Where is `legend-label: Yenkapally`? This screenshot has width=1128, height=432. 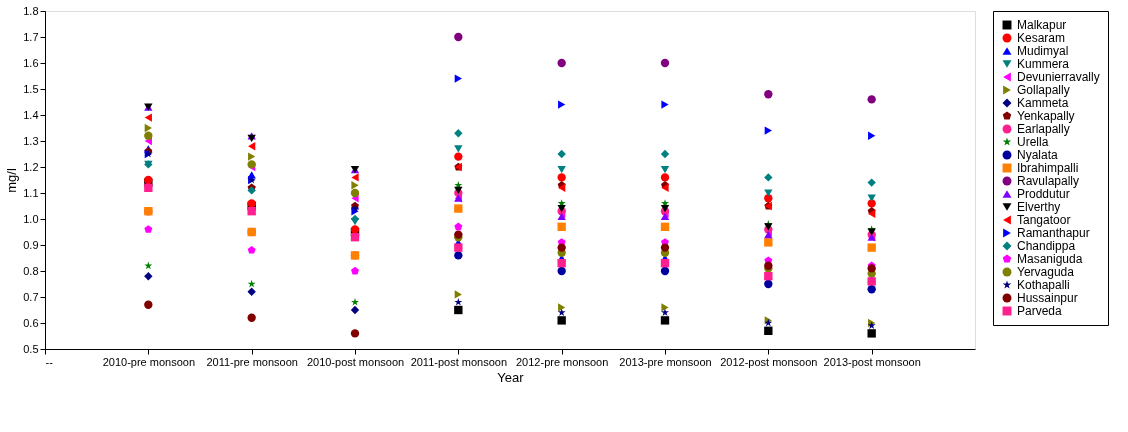 legend-label: Yenkapally is located at coordinates (1046, 116).